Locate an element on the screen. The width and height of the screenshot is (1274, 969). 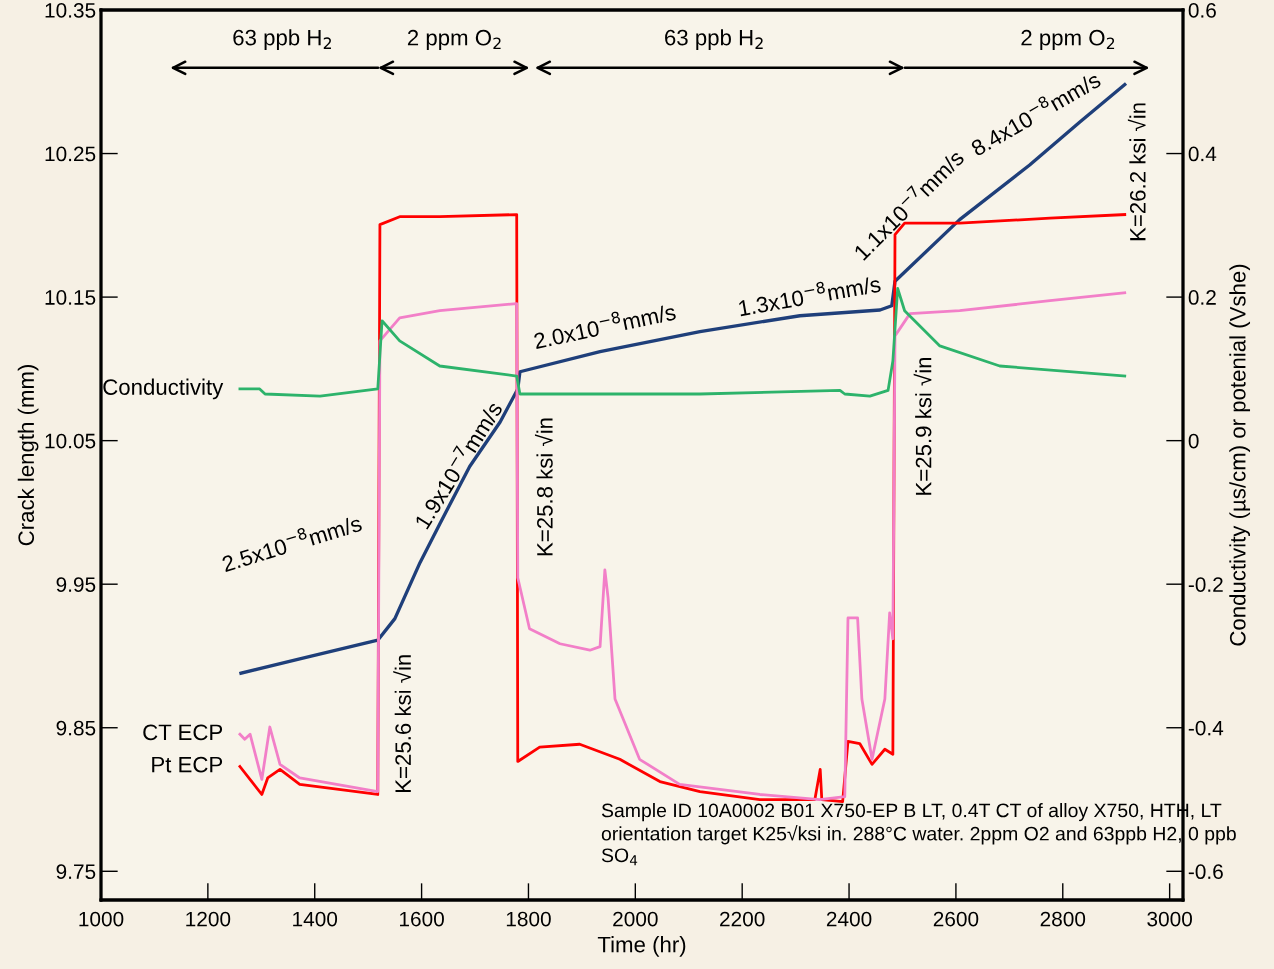
x-tick-label: 2400 is located at coordinates (849, 919).